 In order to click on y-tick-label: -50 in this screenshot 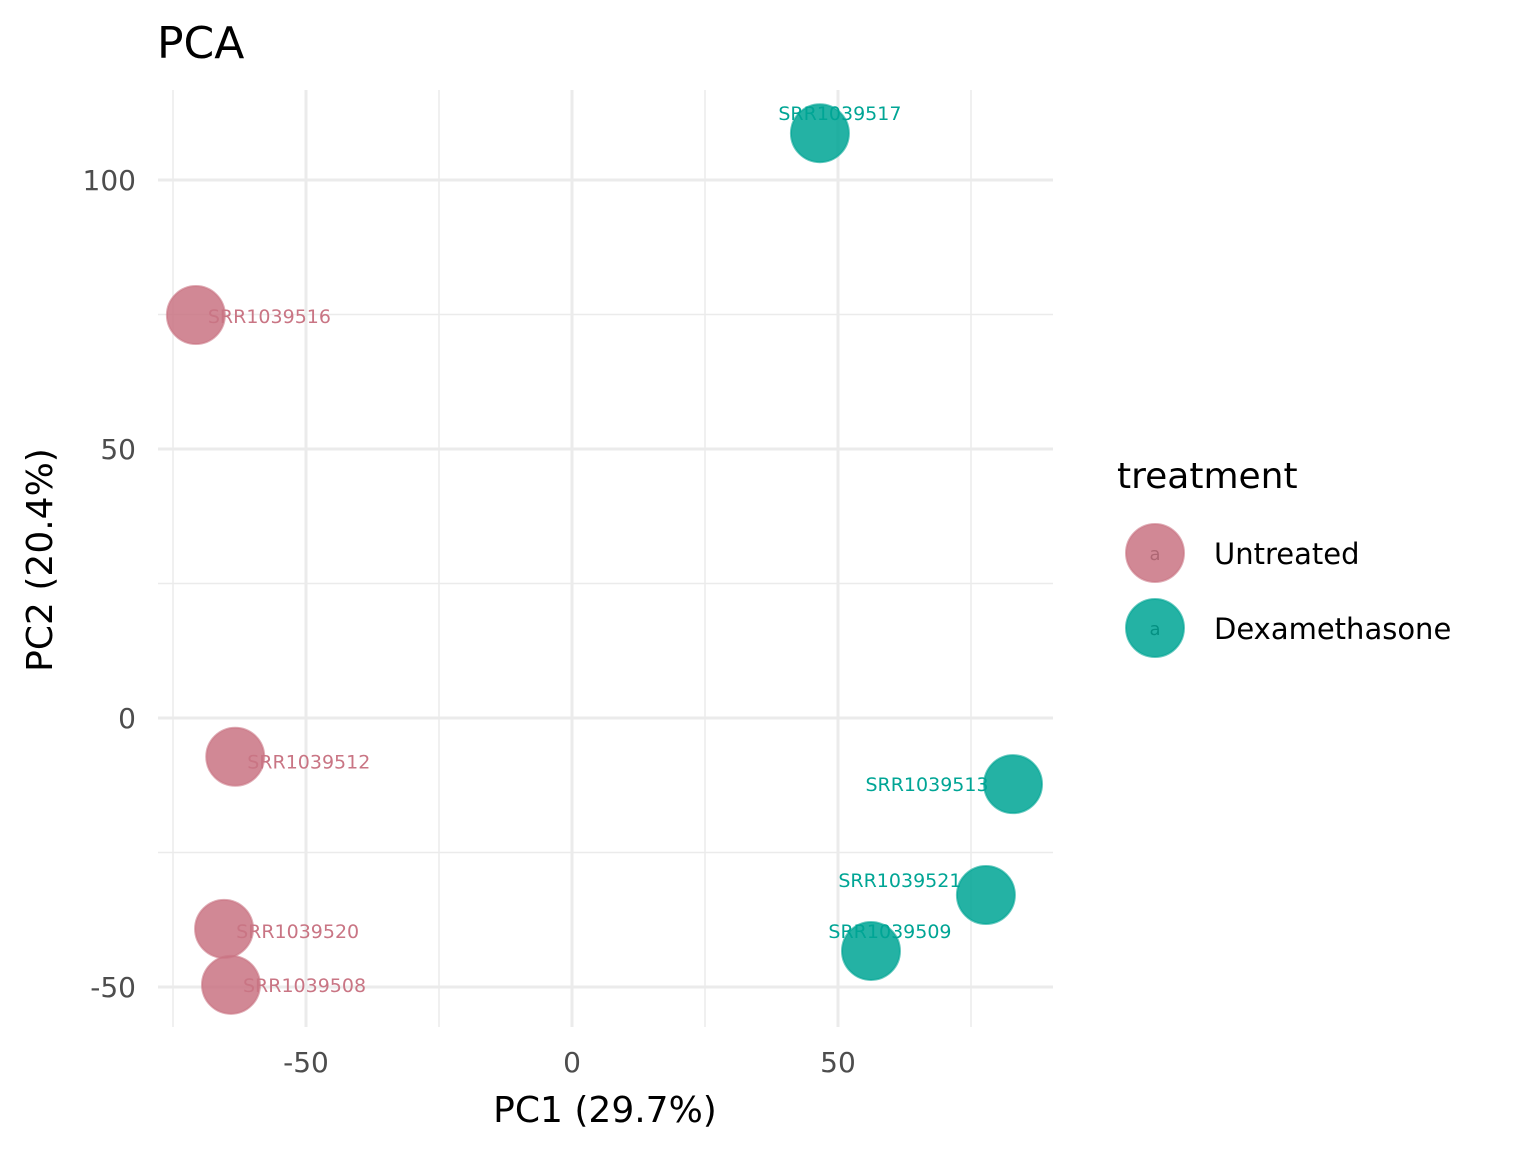, I will do `click(113, 987)`.